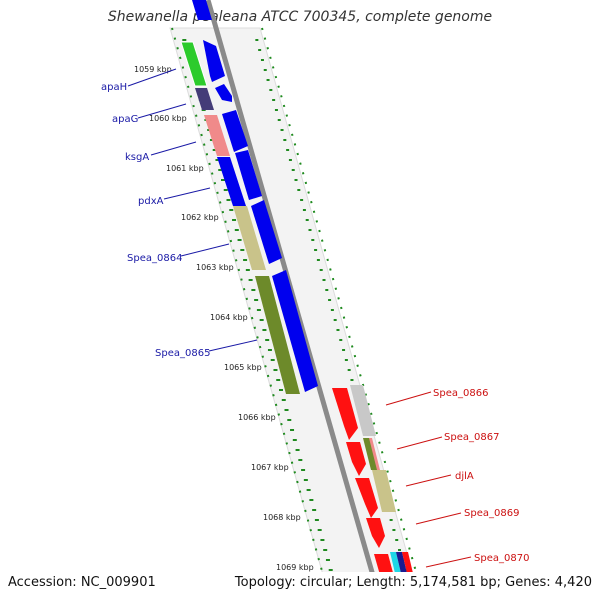 The height and width of the screenshot is (600, 600). What do you see at coordinates (395, 562) in the screenshot?
I see `cog-block-spea0870-a` at bounding box center [395, 562].